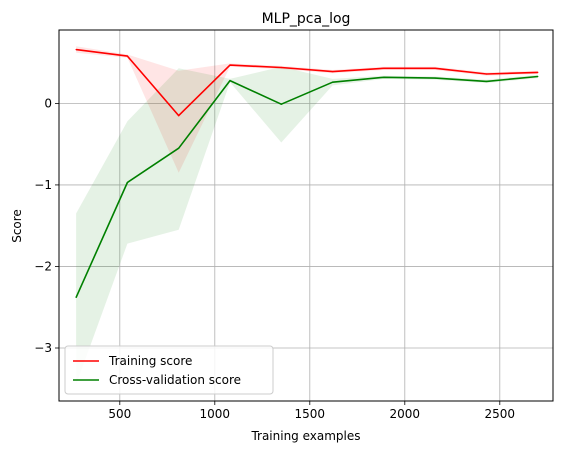 This screenshot has height=457, width=569. I want to click on legend: Training score Cross-validation score, so click(169, 370).